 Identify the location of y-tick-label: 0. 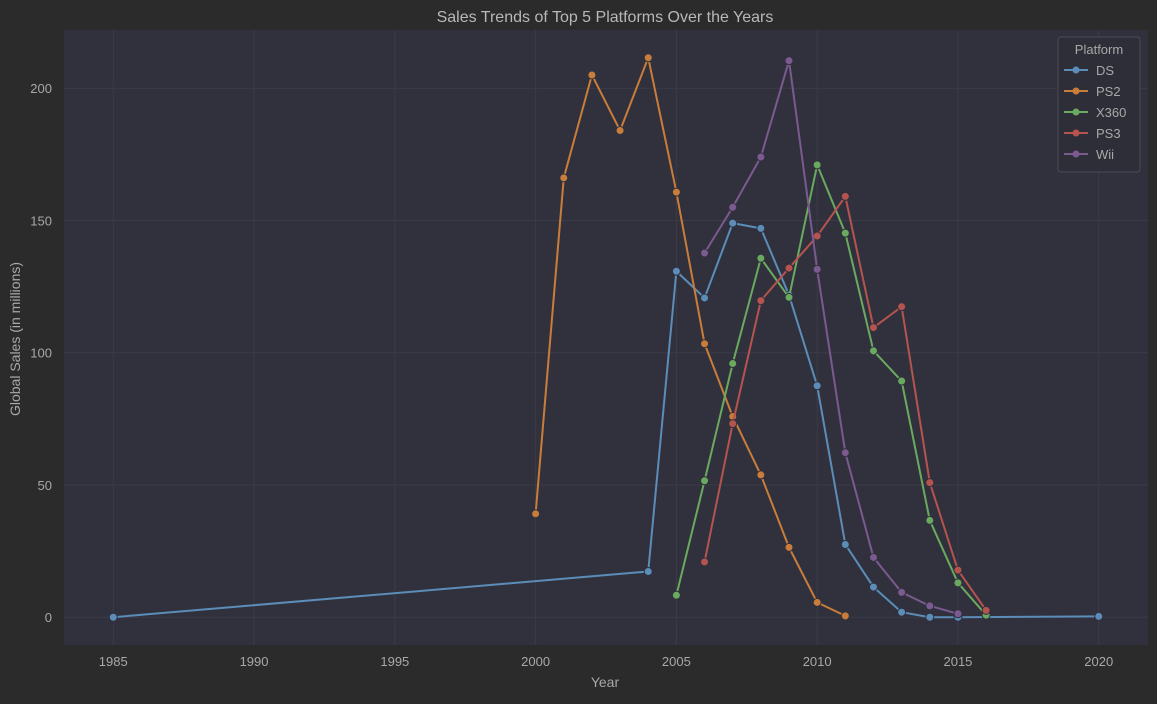
(48, 617).